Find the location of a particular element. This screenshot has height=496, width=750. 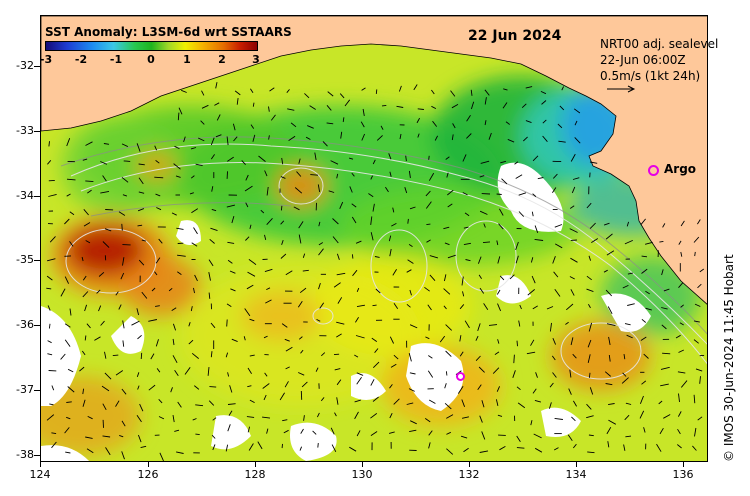

y-tick-mark is located at coordinates (37, 325).